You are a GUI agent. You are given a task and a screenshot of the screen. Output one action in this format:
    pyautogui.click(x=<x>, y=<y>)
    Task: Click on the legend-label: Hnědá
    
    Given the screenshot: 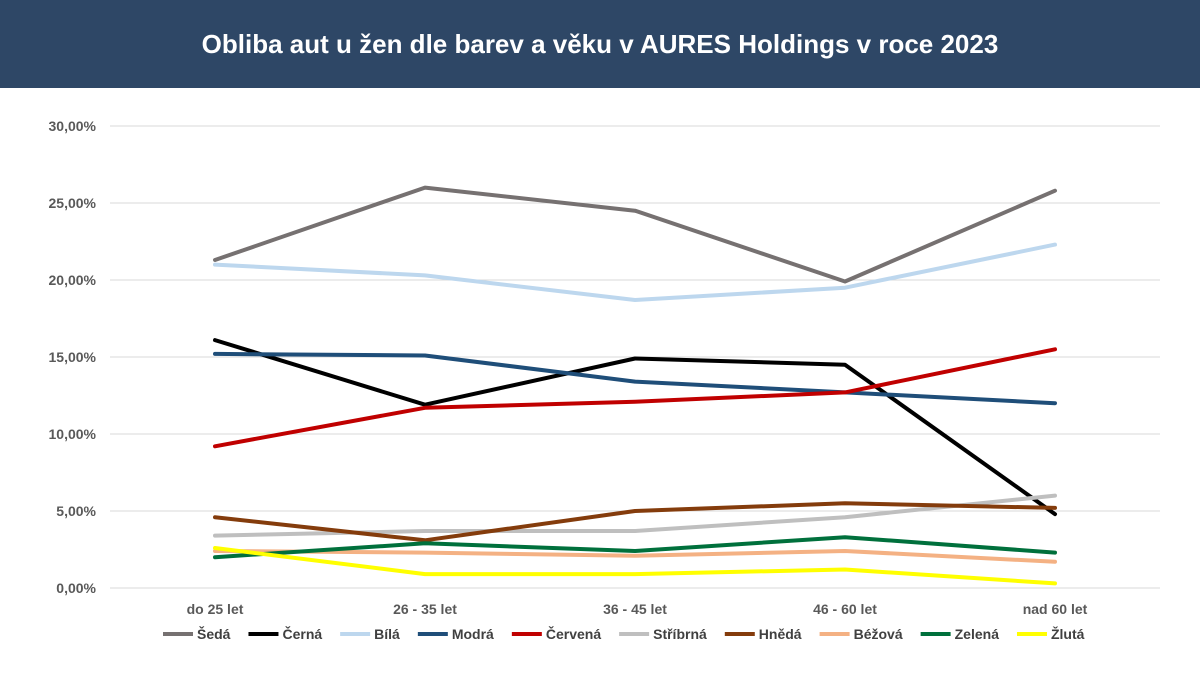 What is the action you would take?
    pyautogui.click(x=780, y=634)
    